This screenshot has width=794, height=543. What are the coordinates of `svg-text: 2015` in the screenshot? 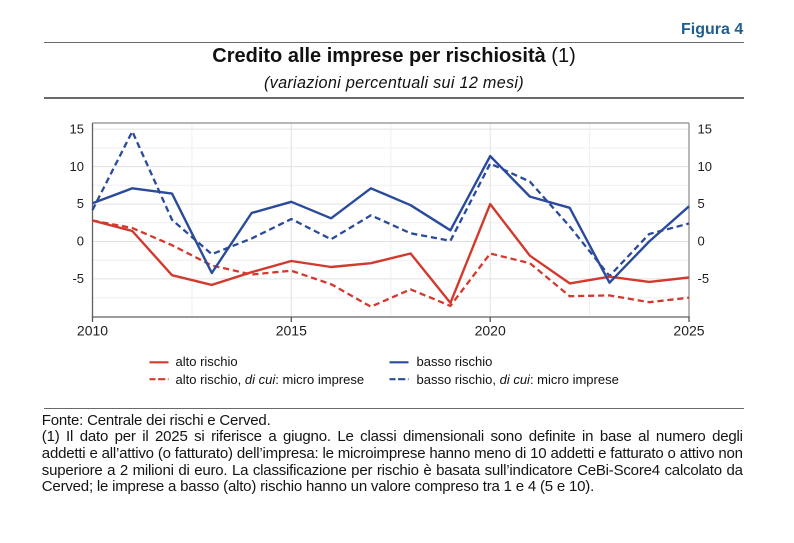 It's located at (291, 331).